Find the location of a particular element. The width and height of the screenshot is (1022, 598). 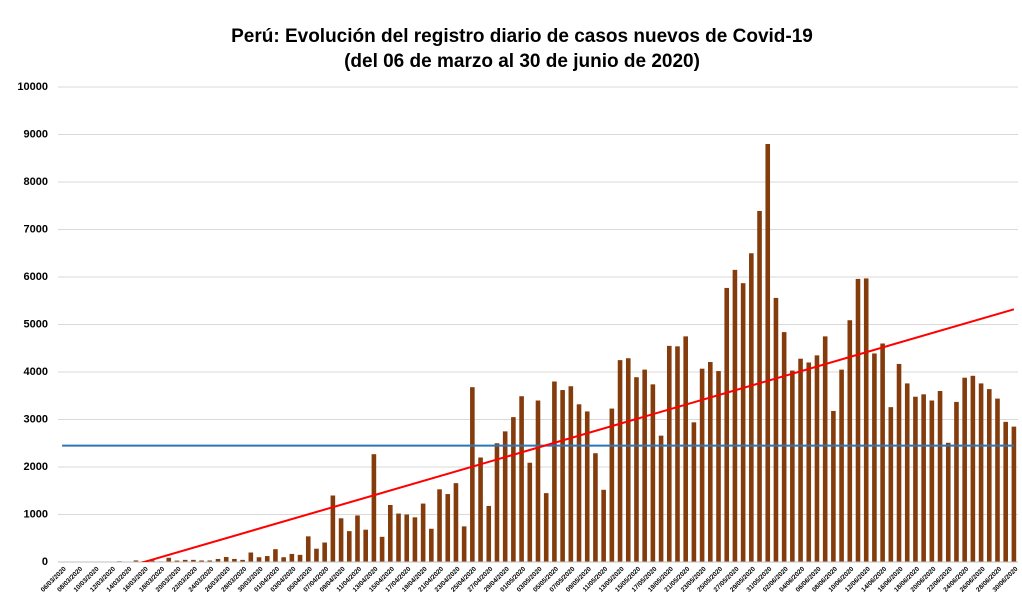

y-tick-label: 2000 is located at coordinates (36, 467).